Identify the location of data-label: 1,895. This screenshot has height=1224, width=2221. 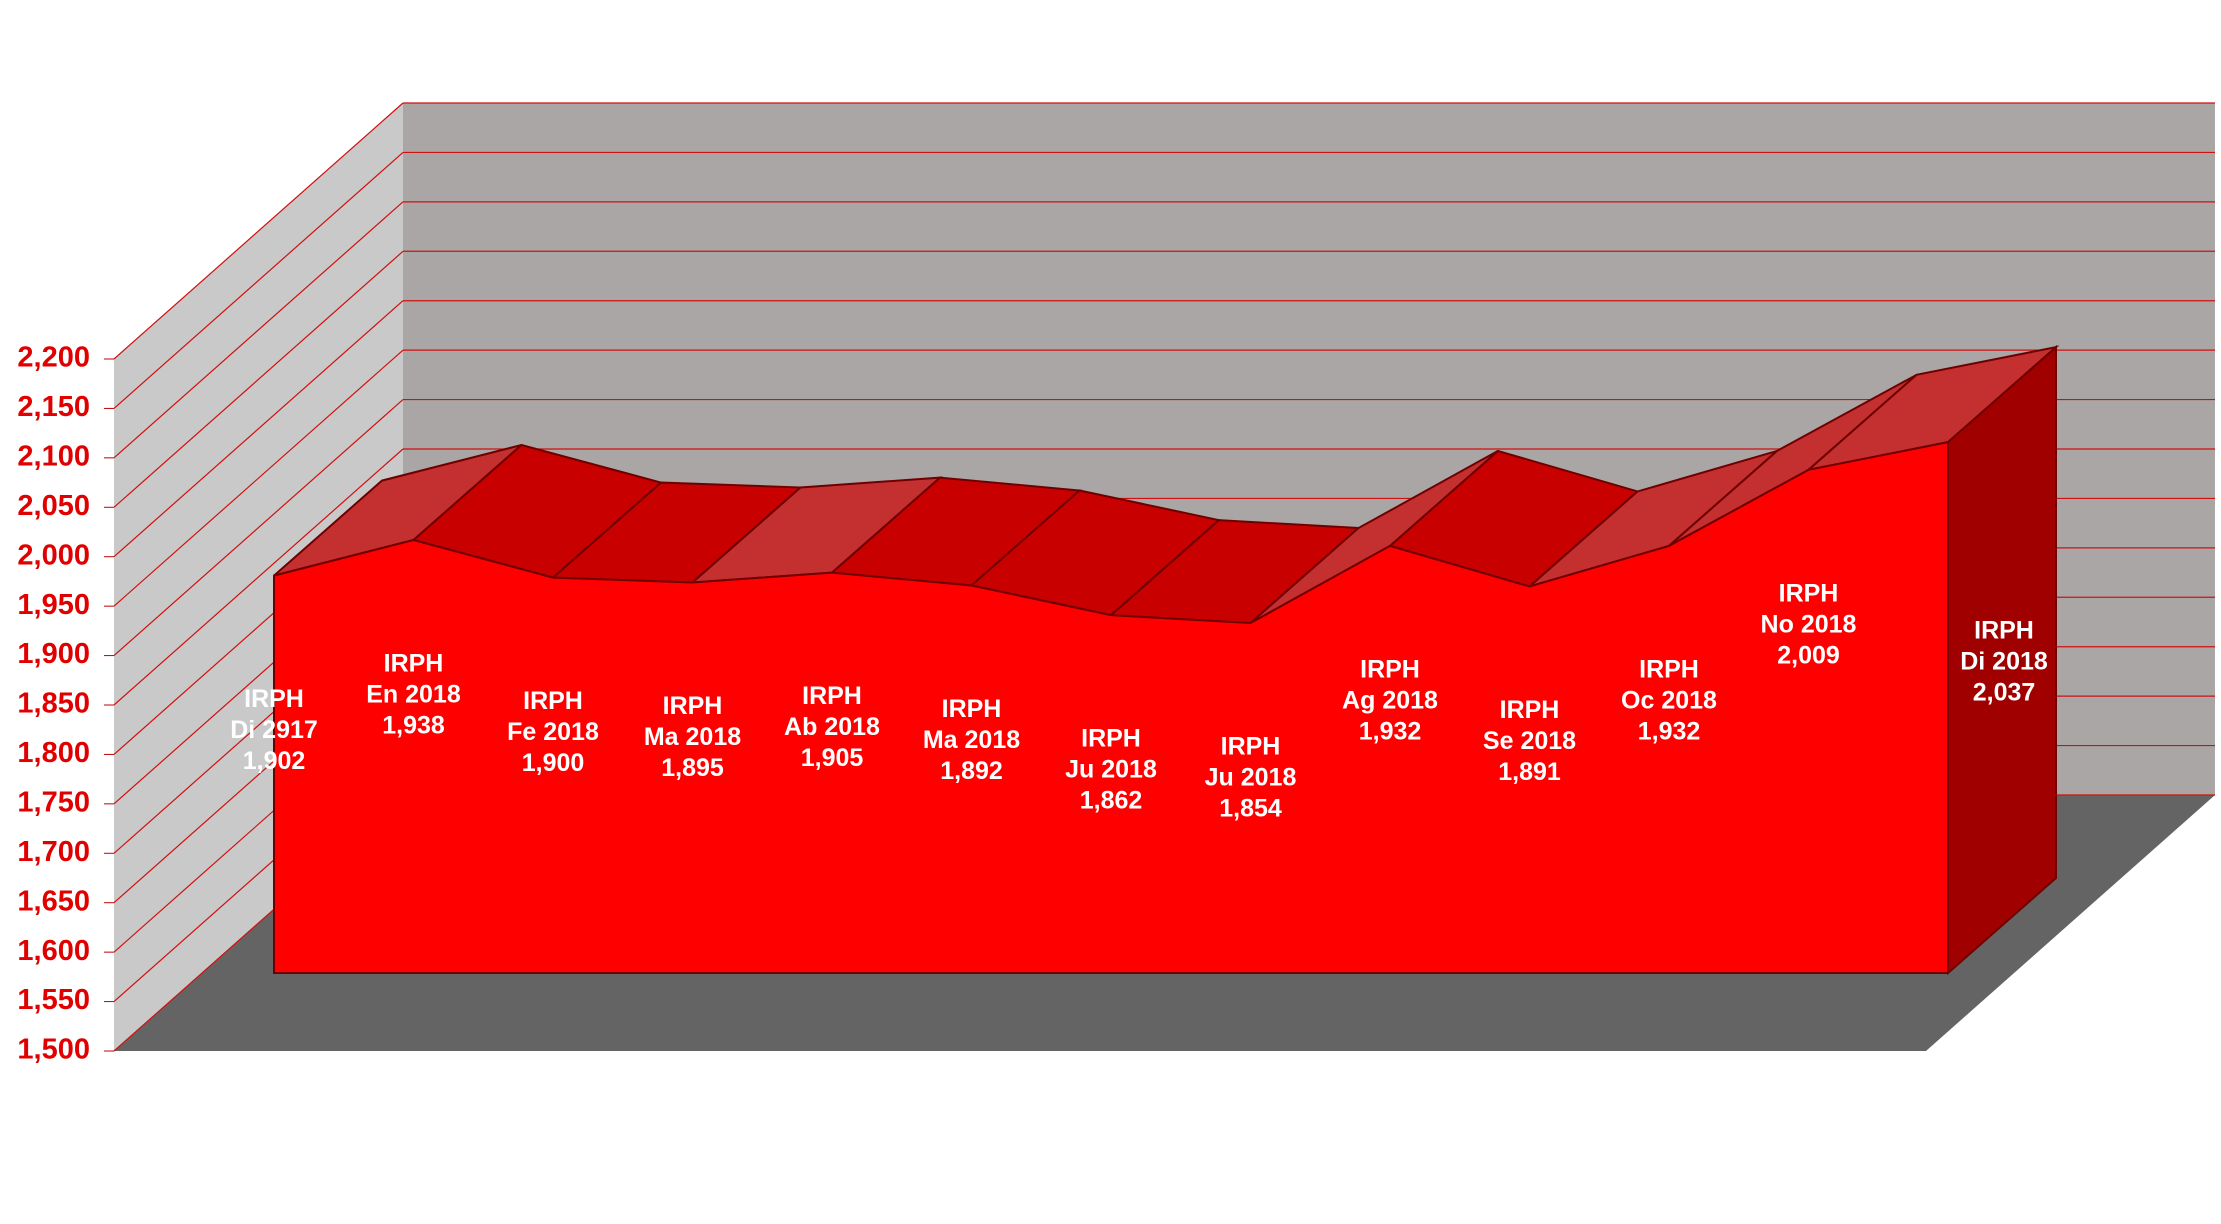
(692, 768).